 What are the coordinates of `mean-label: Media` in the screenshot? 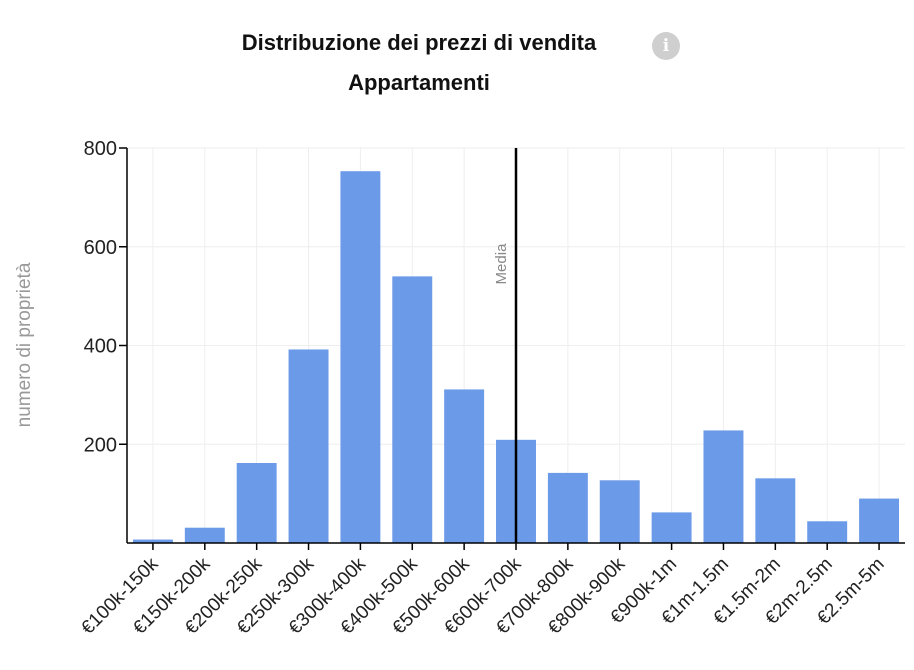 It's located at (501, 264).